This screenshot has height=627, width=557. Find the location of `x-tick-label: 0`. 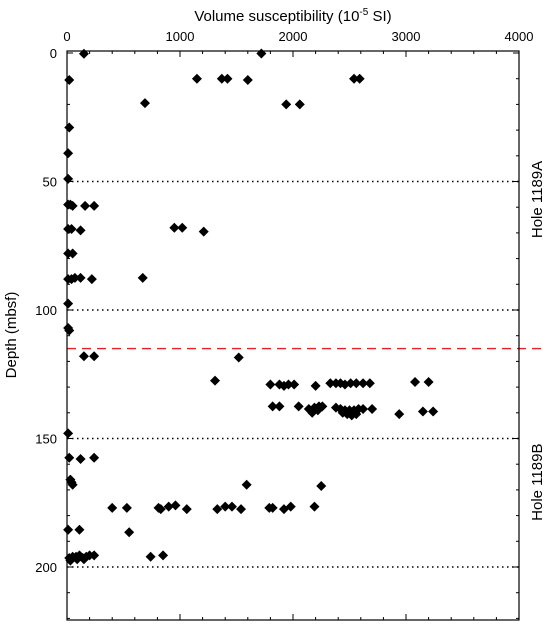

x-tick-label: 0 is located at coordinates (66, 36).